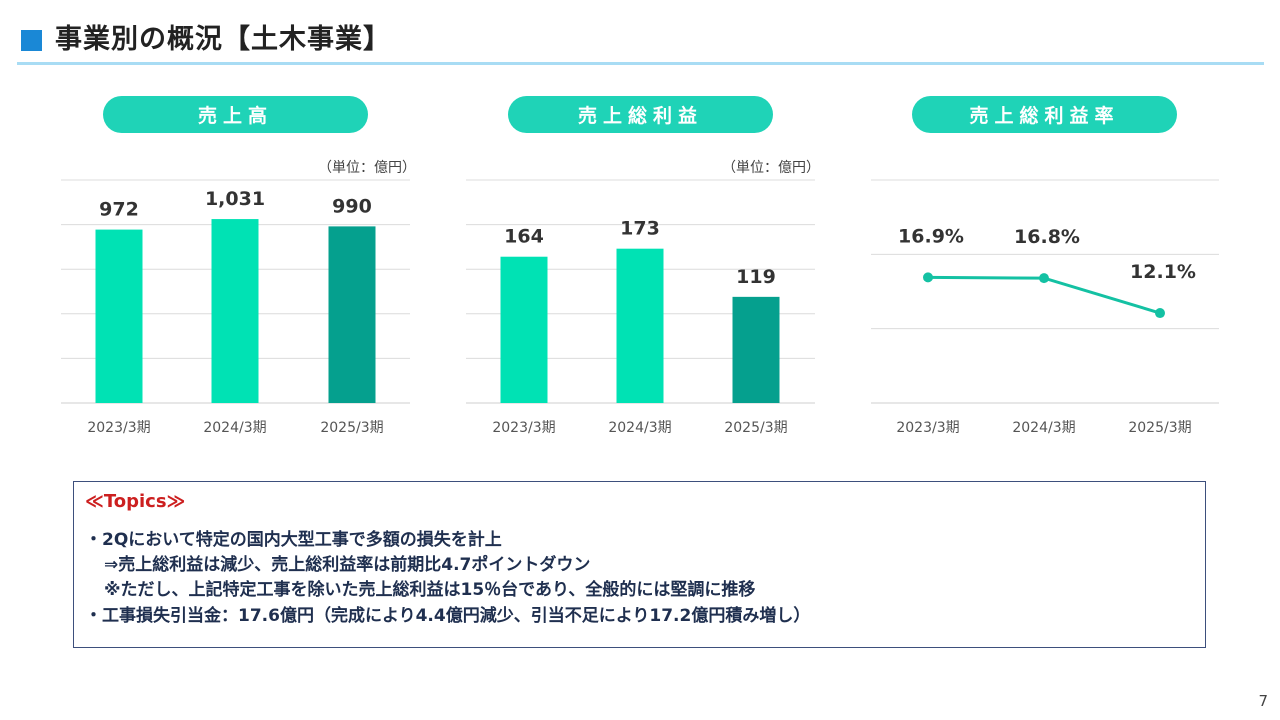 The width and height of the screenshot is (1280, 720). I want to click on data-label: 164, so click(524, 237).